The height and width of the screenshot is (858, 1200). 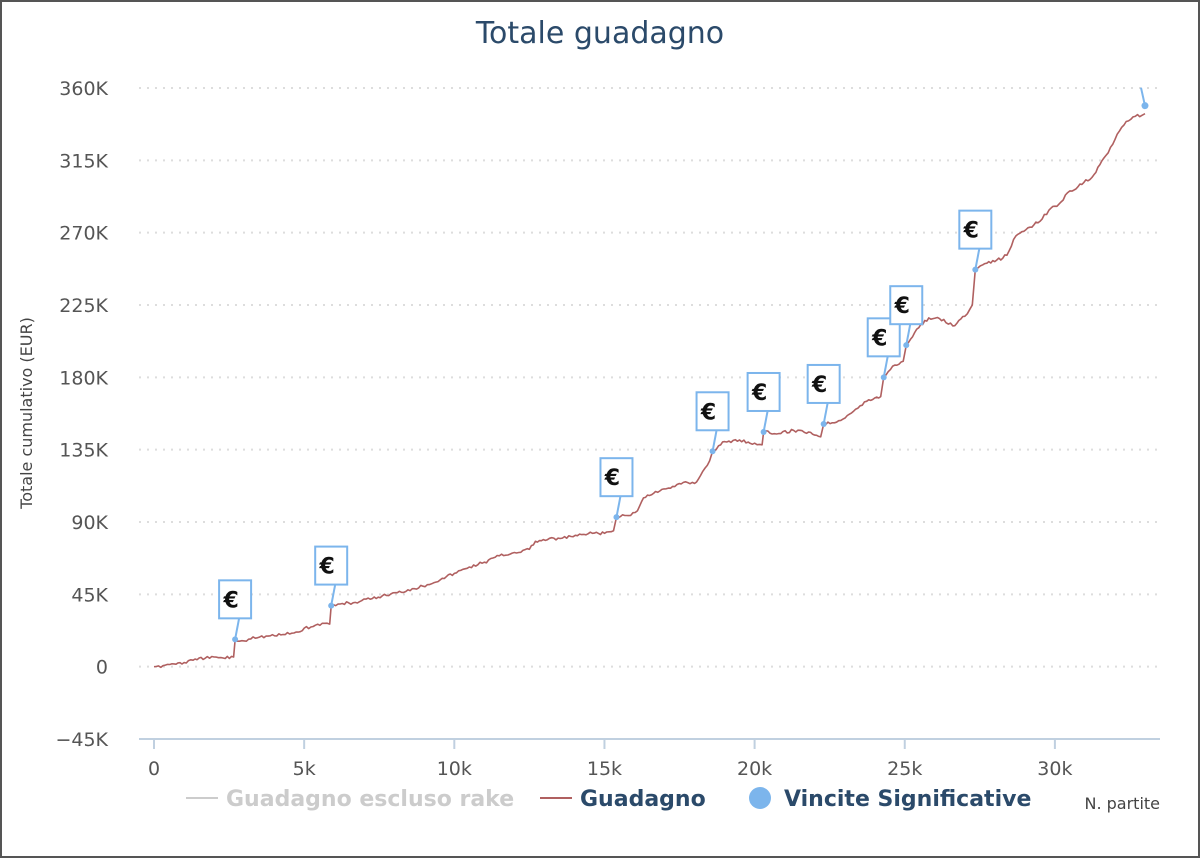 I want to click on x-tick-label: 15k, so click(x=604, y=769).